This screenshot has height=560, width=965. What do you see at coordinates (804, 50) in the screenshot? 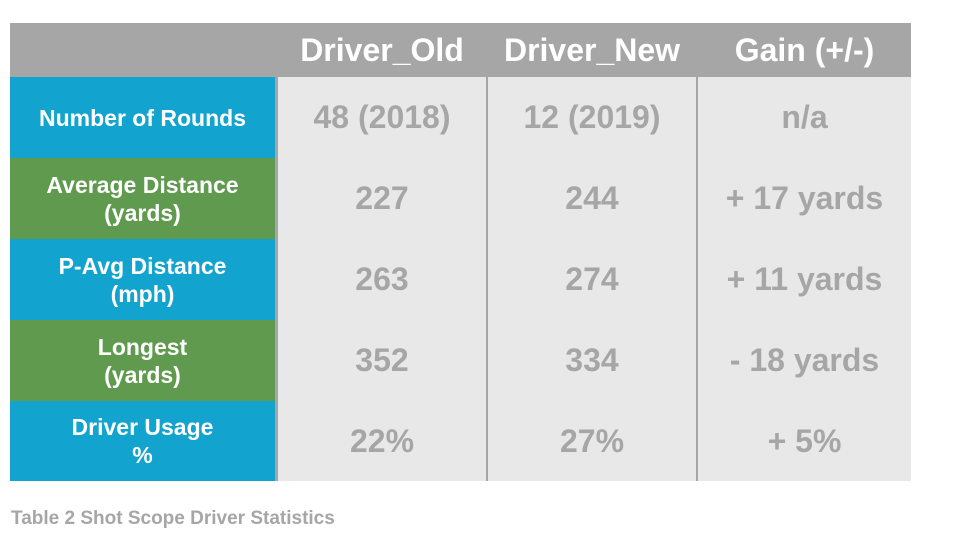
I see `header-gain: Gain (+/-)` at bounding box center [804, 50].